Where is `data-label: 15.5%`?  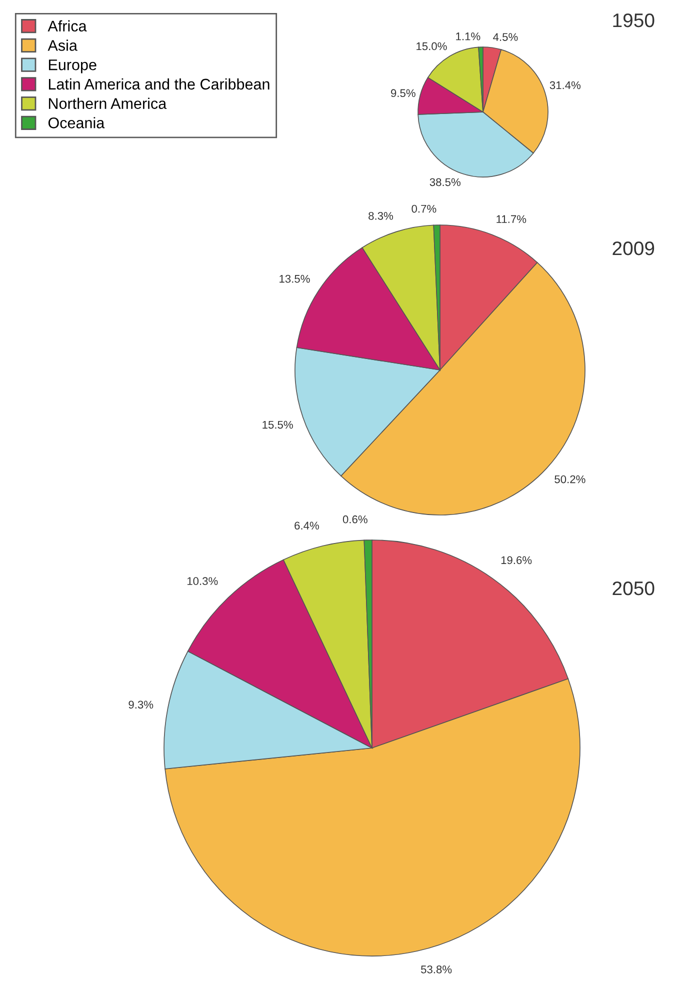 data-label: 15.5% is located at coordinates (277, 424).